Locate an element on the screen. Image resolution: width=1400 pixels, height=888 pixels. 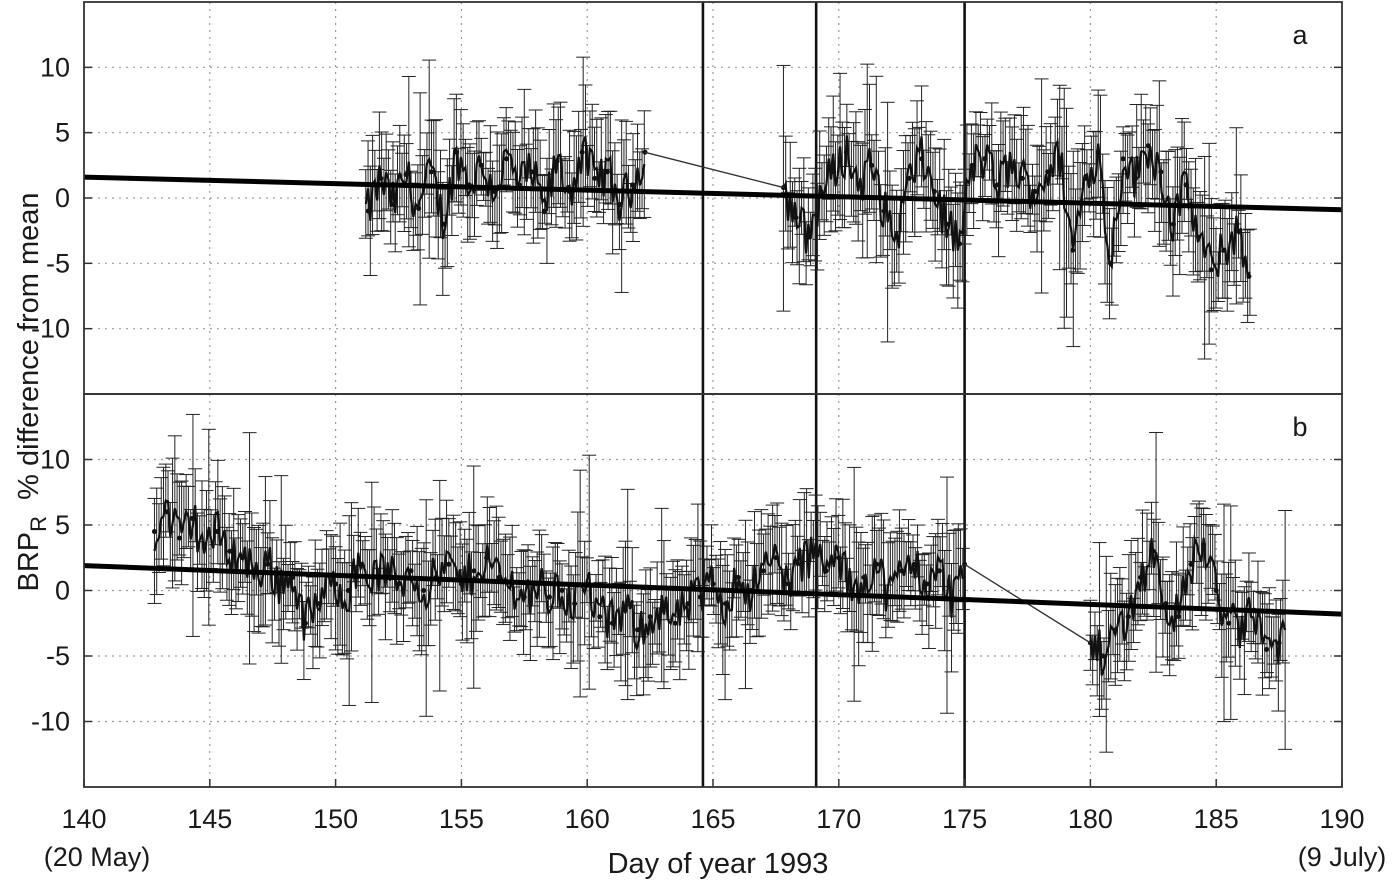
y-axis-label-sub: R is located at coordinates (38, 524).